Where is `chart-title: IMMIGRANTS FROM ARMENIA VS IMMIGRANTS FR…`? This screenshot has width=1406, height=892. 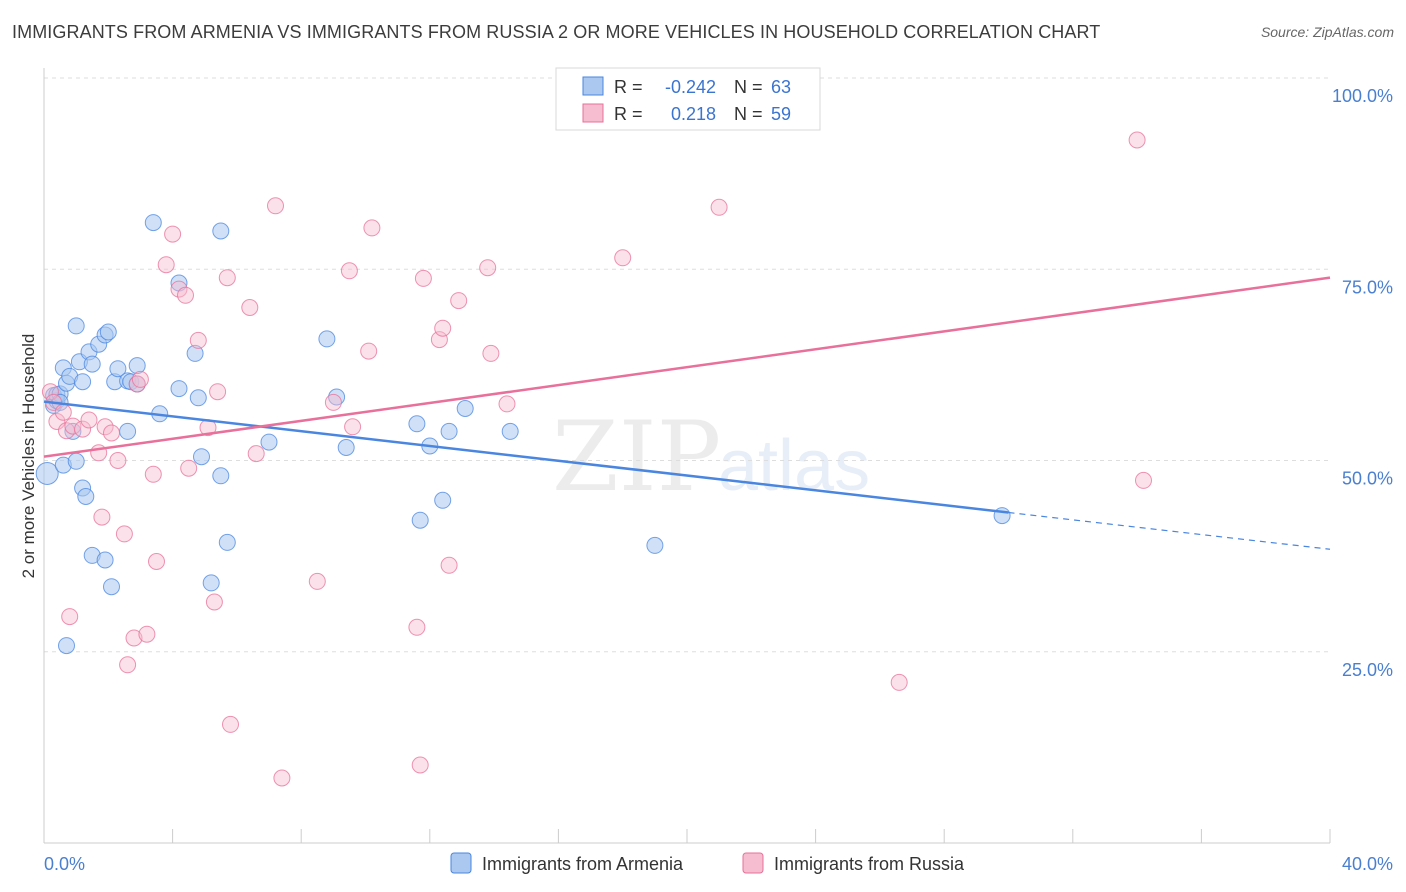 chart-title: IMMIGRANTS FROM ARMENIA VS IMMIGRANTS FR… is located at coordinates (556, 32).